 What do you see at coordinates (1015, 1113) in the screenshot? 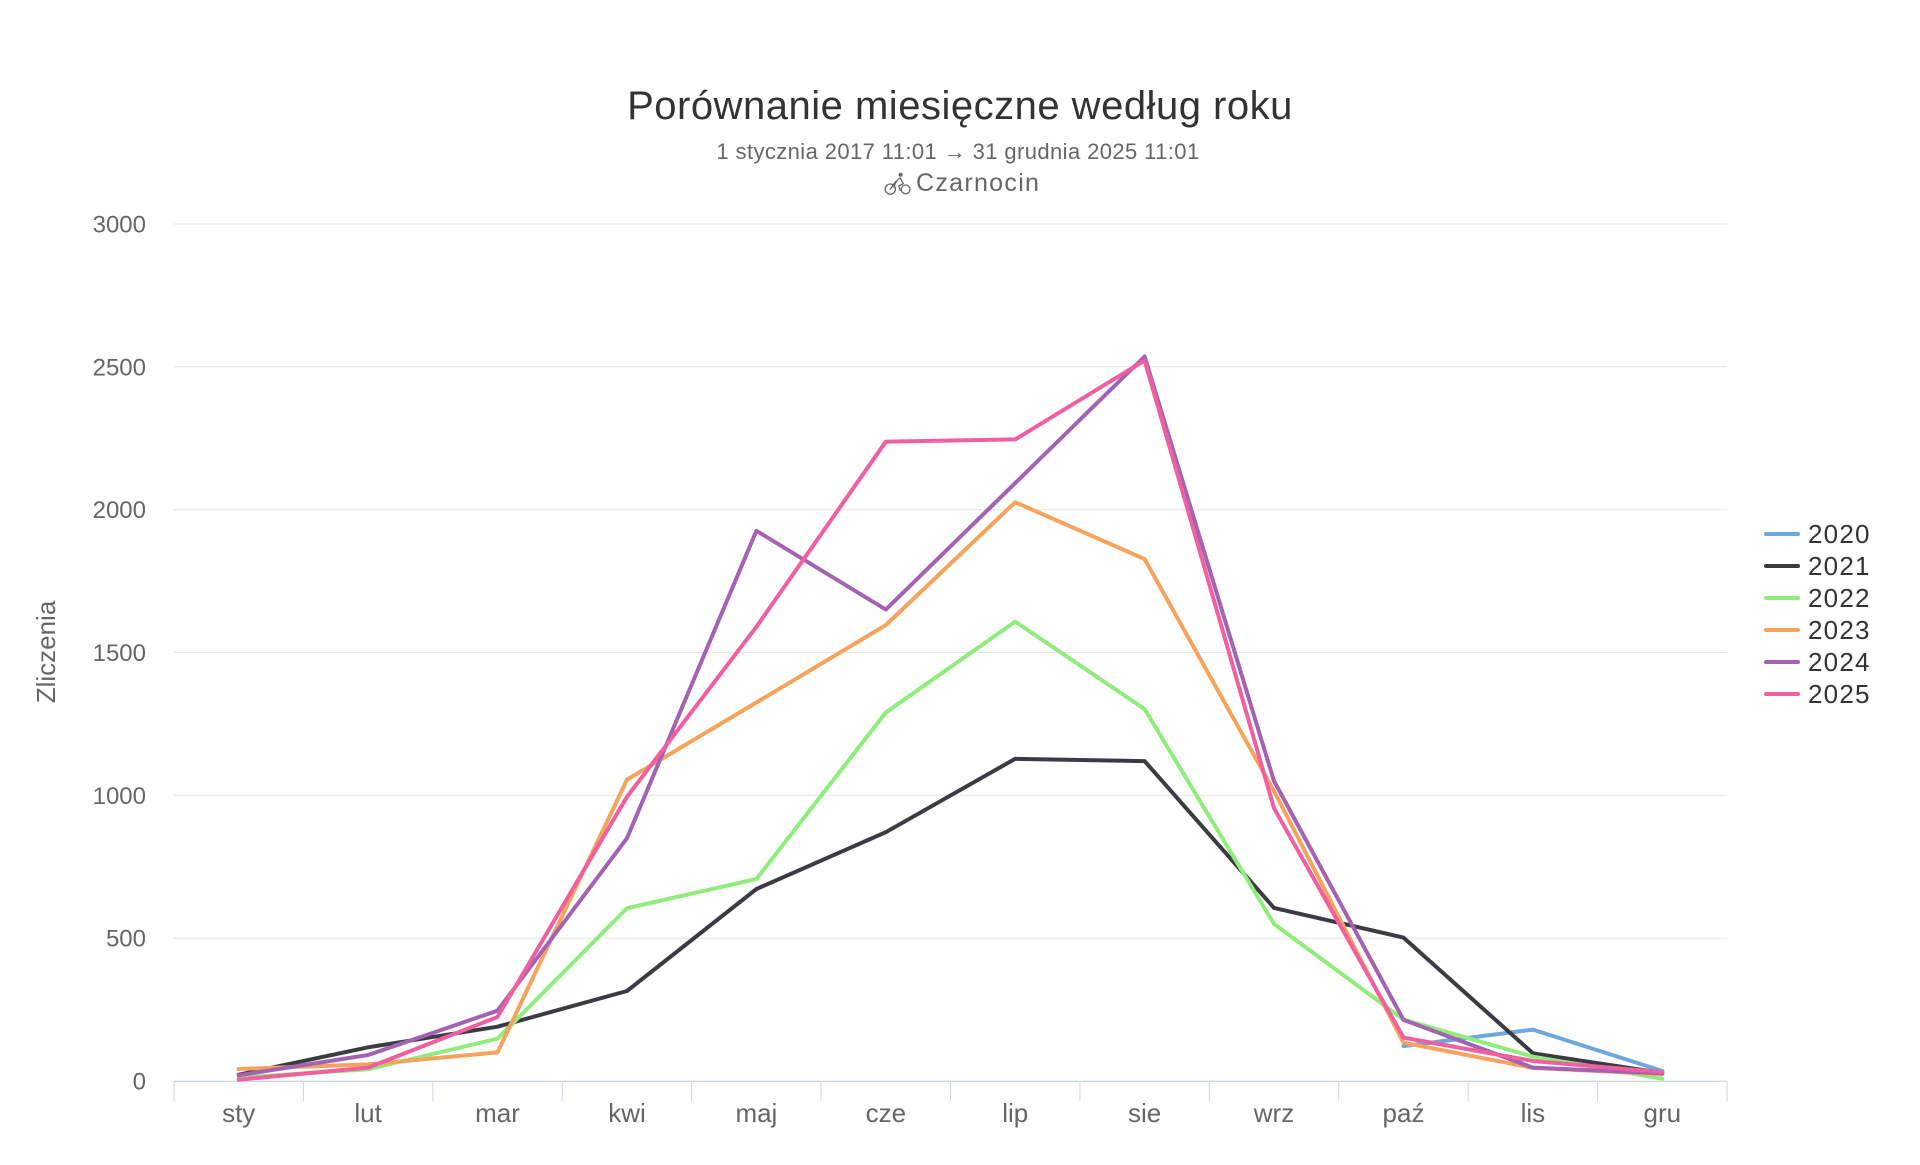
I see `svg-text: lip` at bounding box center [1015, 1113].